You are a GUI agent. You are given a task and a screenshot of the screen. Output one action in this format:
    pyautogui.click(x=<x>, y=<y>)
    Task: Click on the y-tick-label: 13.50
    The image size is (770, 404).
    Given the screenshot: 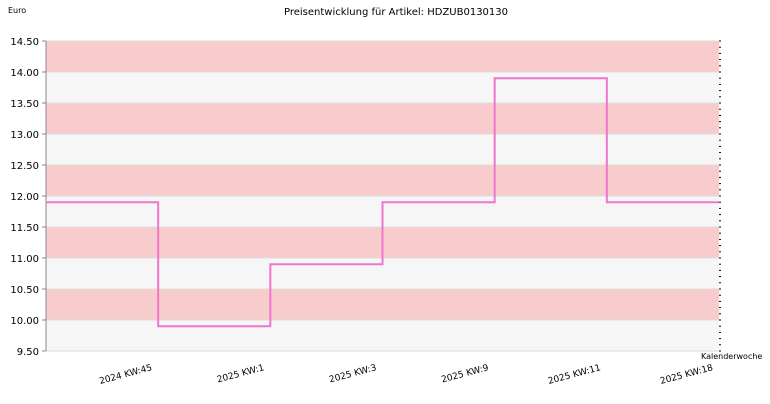 What is the action you would take?
    pyautogui.click(x=24, y=104)
    